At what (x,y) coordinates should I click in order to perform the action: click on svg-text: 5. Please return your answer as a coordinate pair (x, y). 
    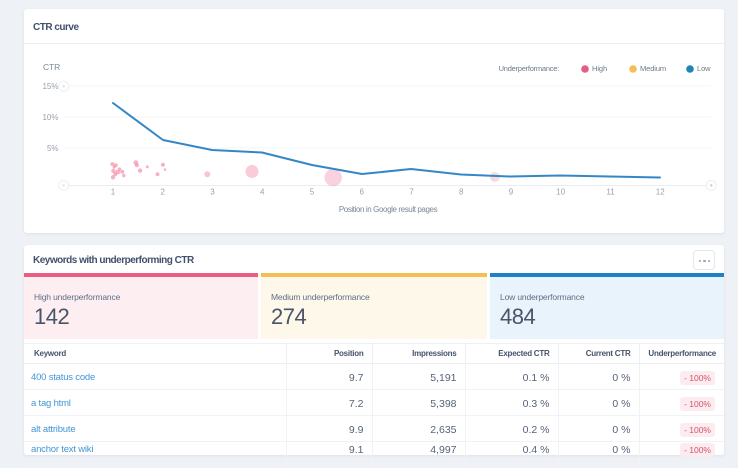
    Looking at the image, I should click on (312, 192).